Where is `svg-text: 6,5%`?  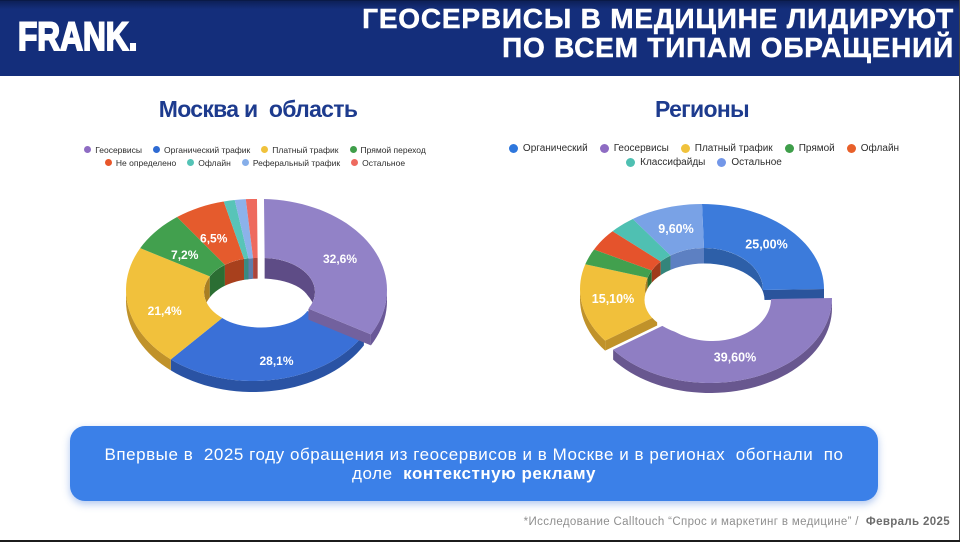
svg-text: 6,5% is located at coordinates (214, 239).